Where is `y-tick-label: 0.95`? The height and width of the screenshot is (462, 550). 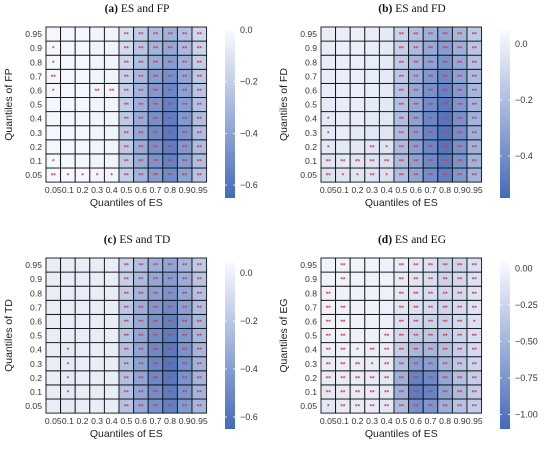
y-tick-label: 0.95 is located at coordinates (33, 34).